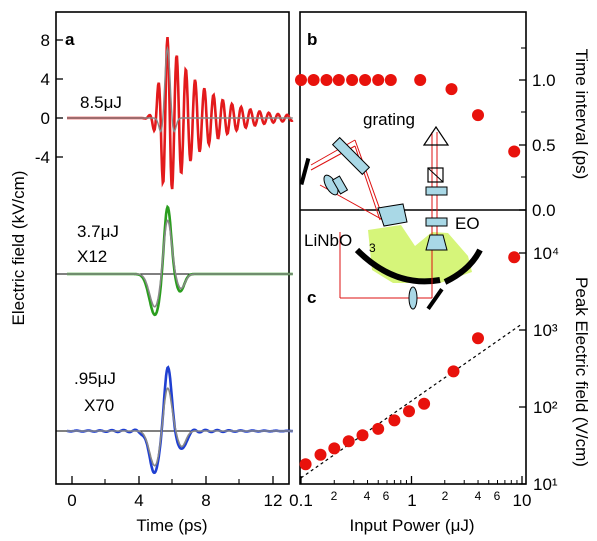 This screenshot has width=597, height=541. What do you see at coordinates (45, 79) in the screenshot?
I see `y-tick-a-1: 4` at bounding box center [45, 79].